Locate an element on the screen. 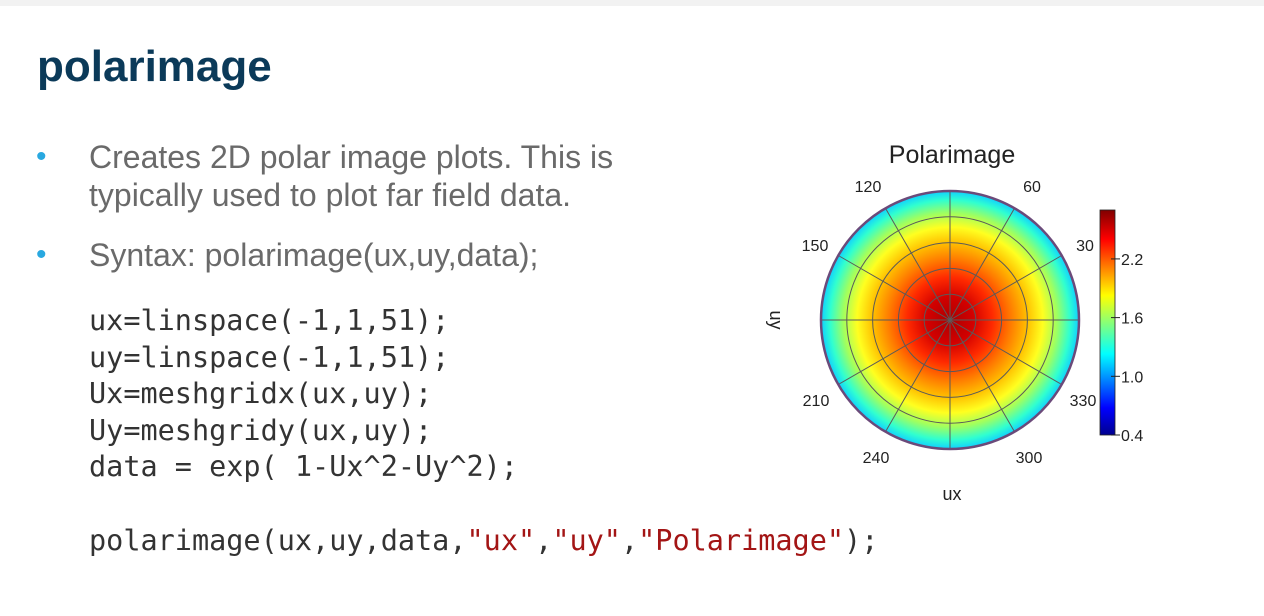 The height and width of the screenshot is (616, 1264). call-arg-title: "Polarimage" is located at coordinates (741, 540).